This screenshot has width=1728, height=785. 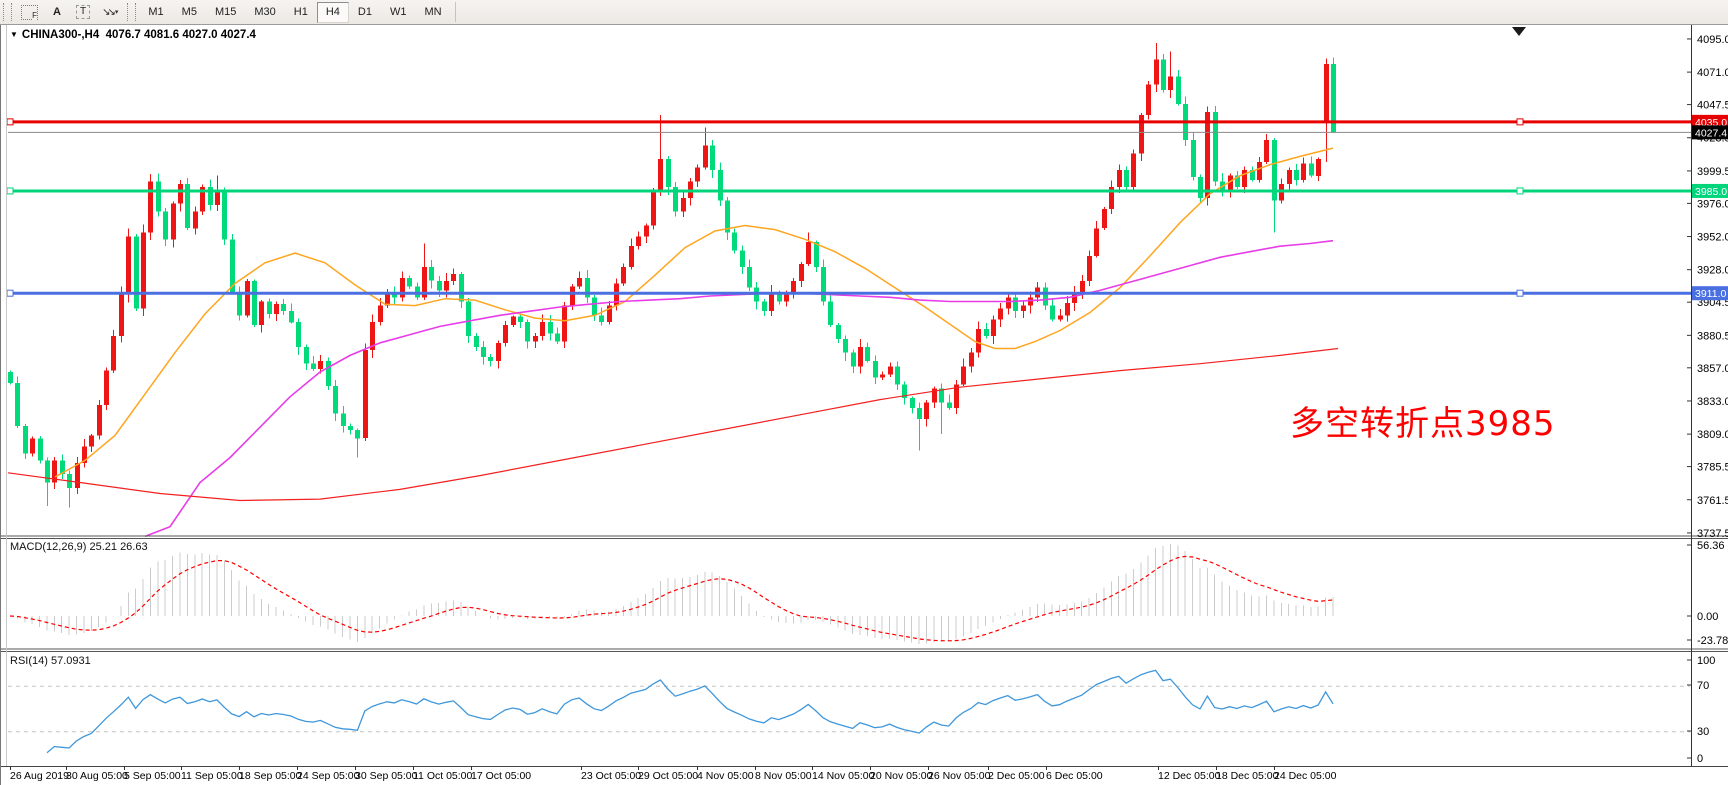 I want to click on svg-text: 3985.0, so click(x=1711, y=192).